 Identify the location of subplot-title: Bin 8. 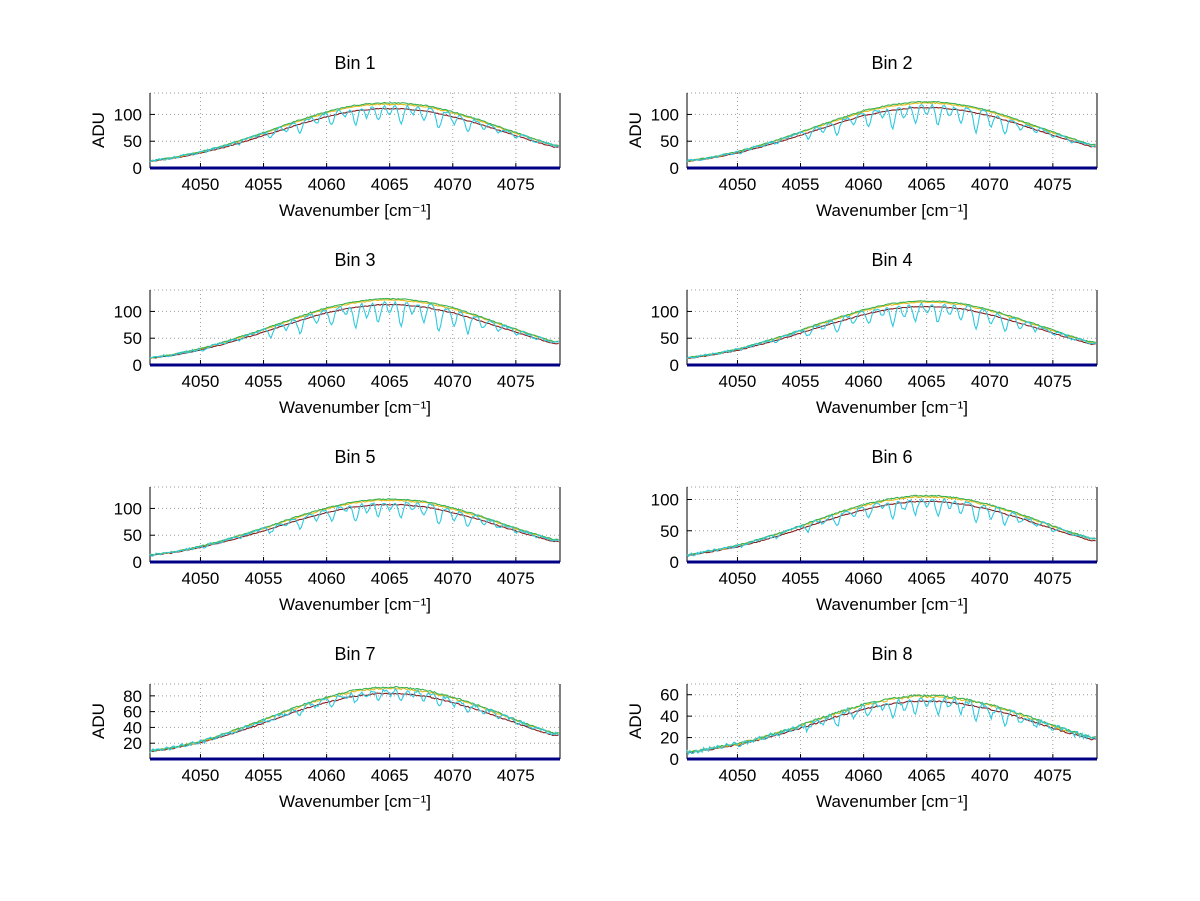
(892, 654).